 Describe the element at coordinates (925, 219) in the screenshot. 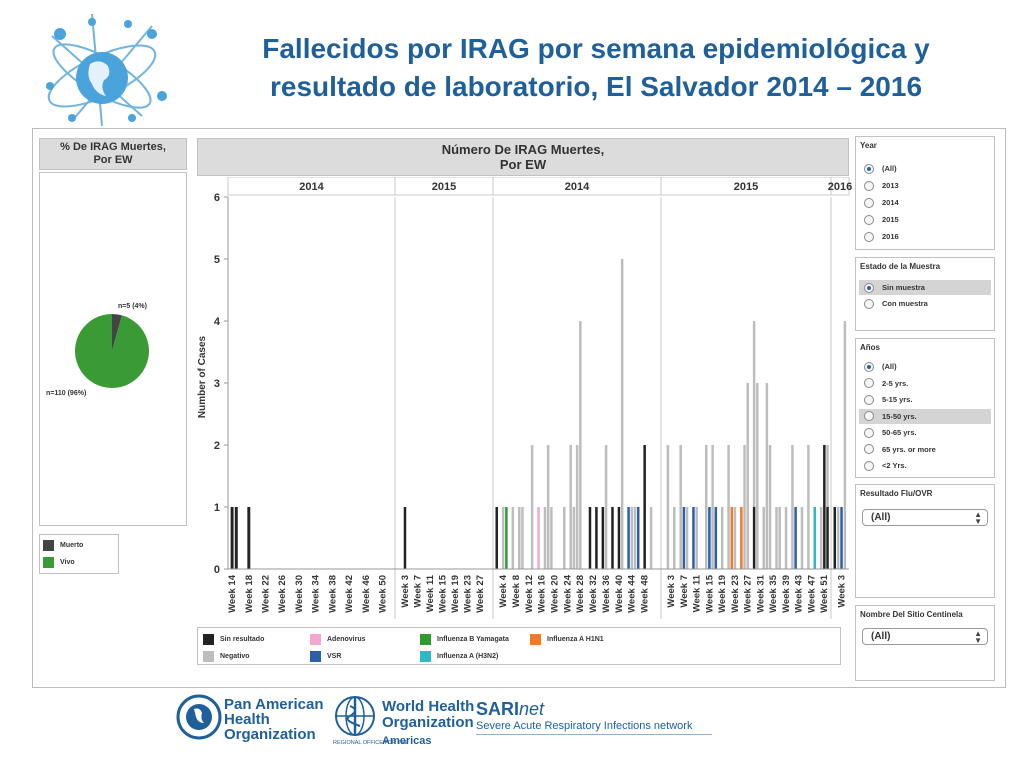

I see `radio-option-2015: 2015` at that location.